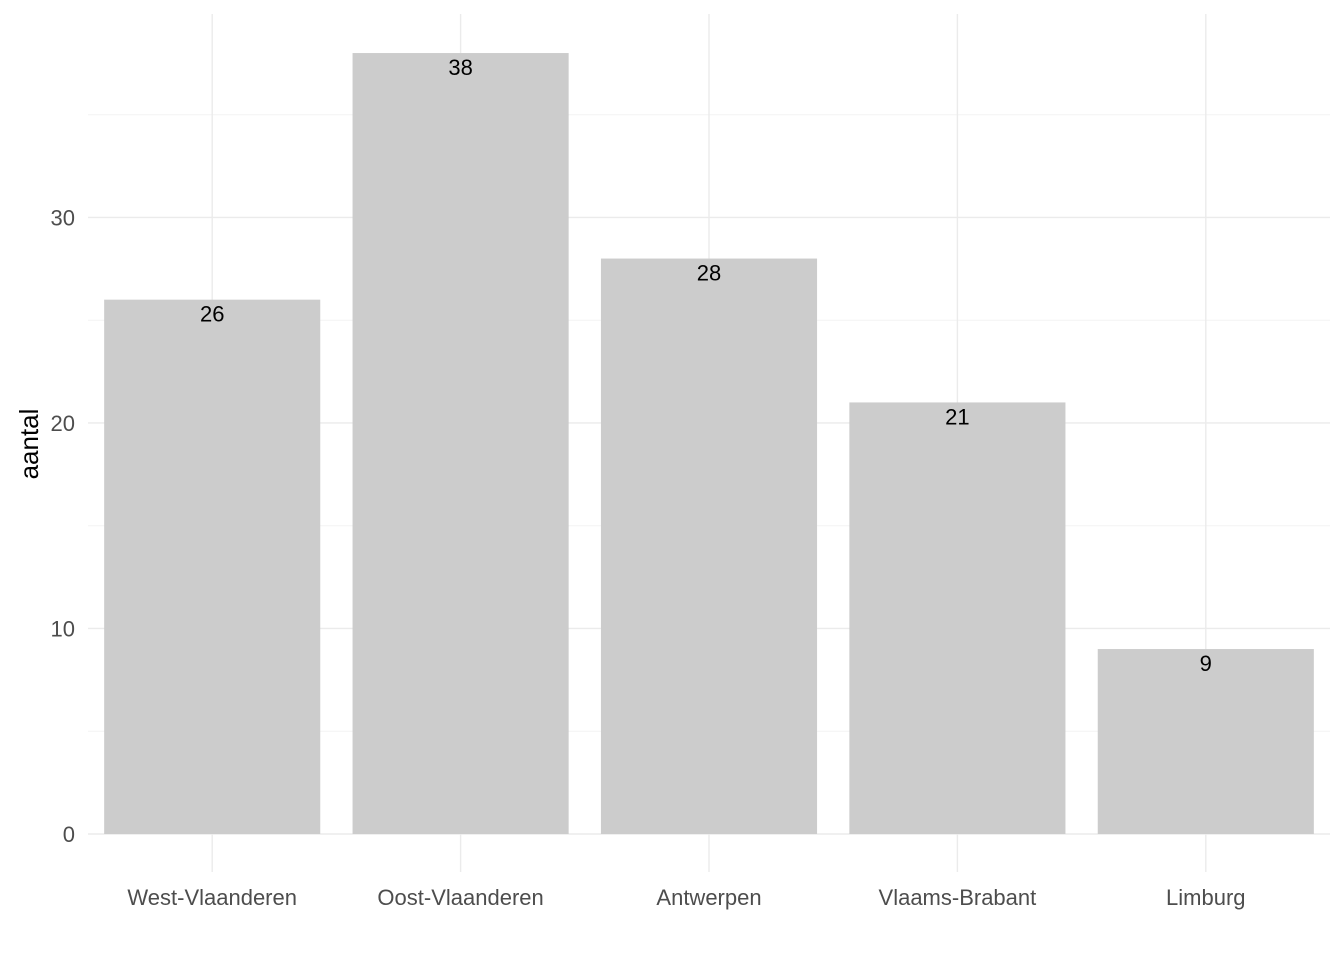  What do you see at coordinates (1205, 897) in the screenshot?
I see `x-tick-label: Limburg` at bounding box center [1205, 897].